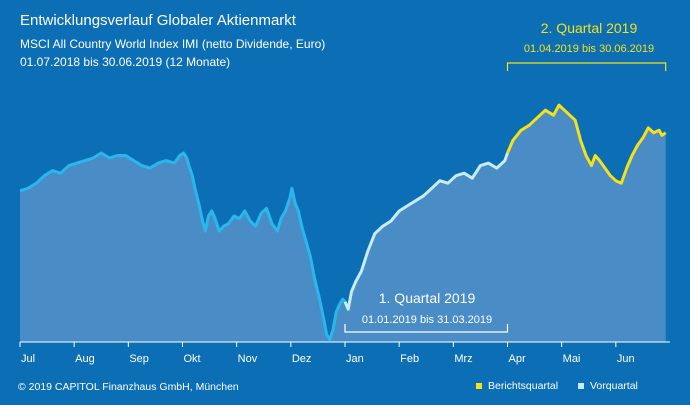  I want to click on x-axis-ticks: Jul Aug Sep Okt Nov Dez Jan Feb Mrz Apr Mai Jun, so click(327, 353).